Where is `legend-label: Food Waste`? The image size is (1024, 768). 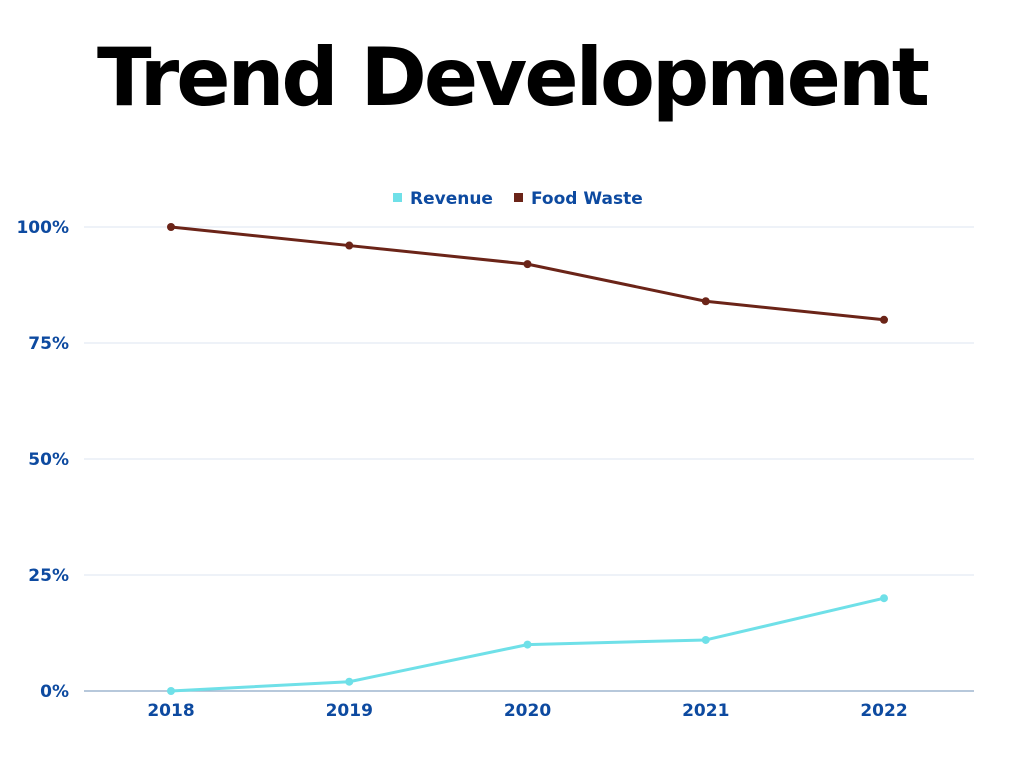 legend-label: Food Waste is located at coordinates (587, 199).